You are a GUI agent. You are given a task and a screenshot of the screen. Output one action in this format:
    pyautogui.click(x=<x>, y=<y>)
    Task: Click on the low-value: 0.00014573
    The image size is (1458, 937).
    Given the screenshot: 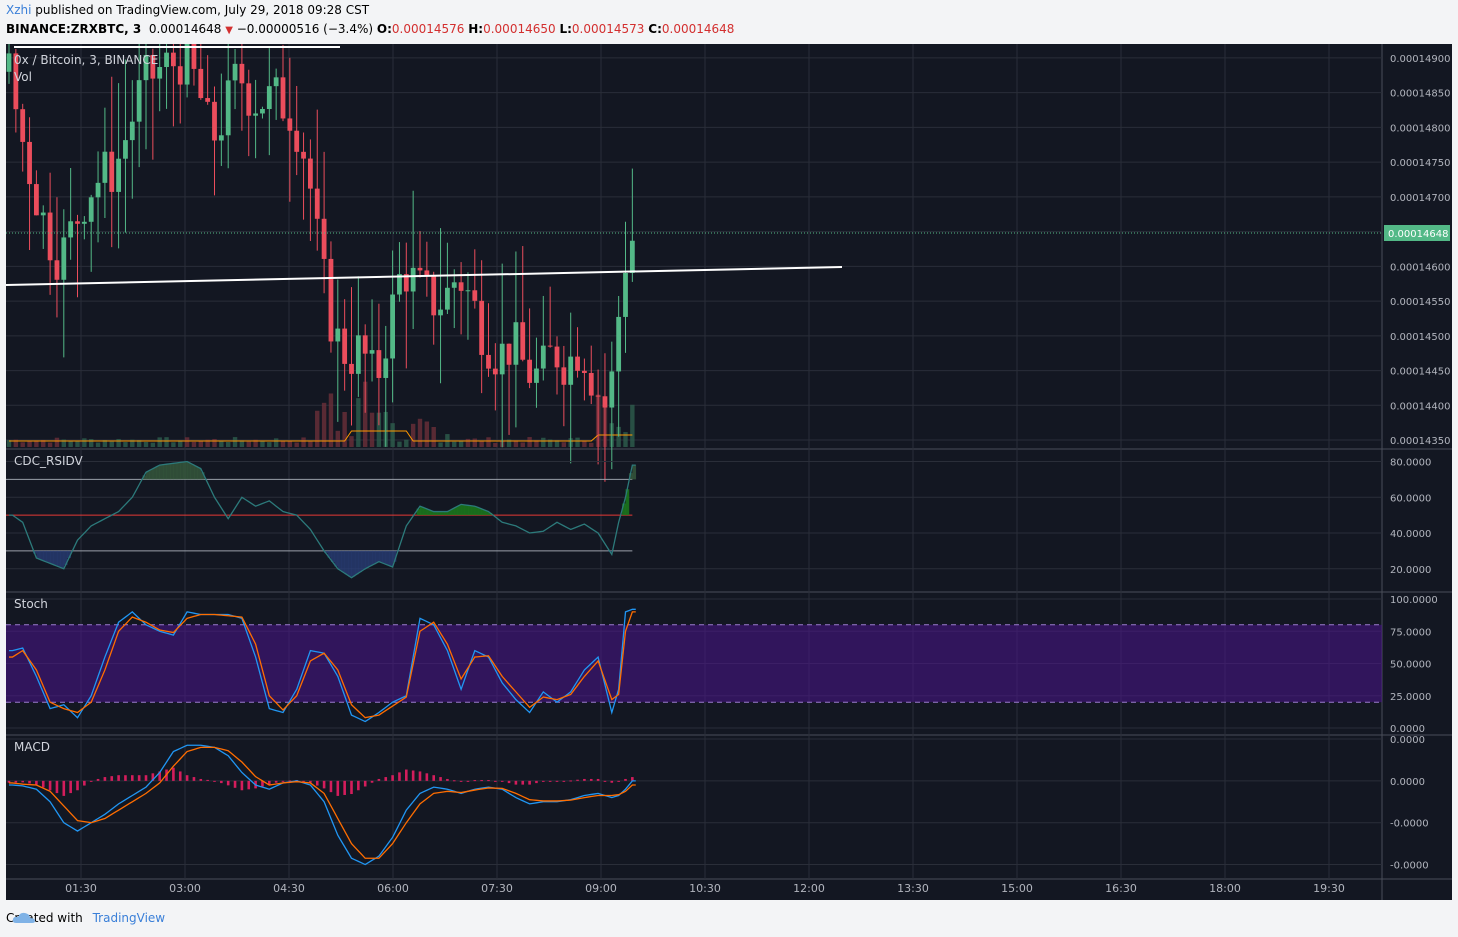 What is the action you would take?
    pyautogui.click(x=608, y=29)
    